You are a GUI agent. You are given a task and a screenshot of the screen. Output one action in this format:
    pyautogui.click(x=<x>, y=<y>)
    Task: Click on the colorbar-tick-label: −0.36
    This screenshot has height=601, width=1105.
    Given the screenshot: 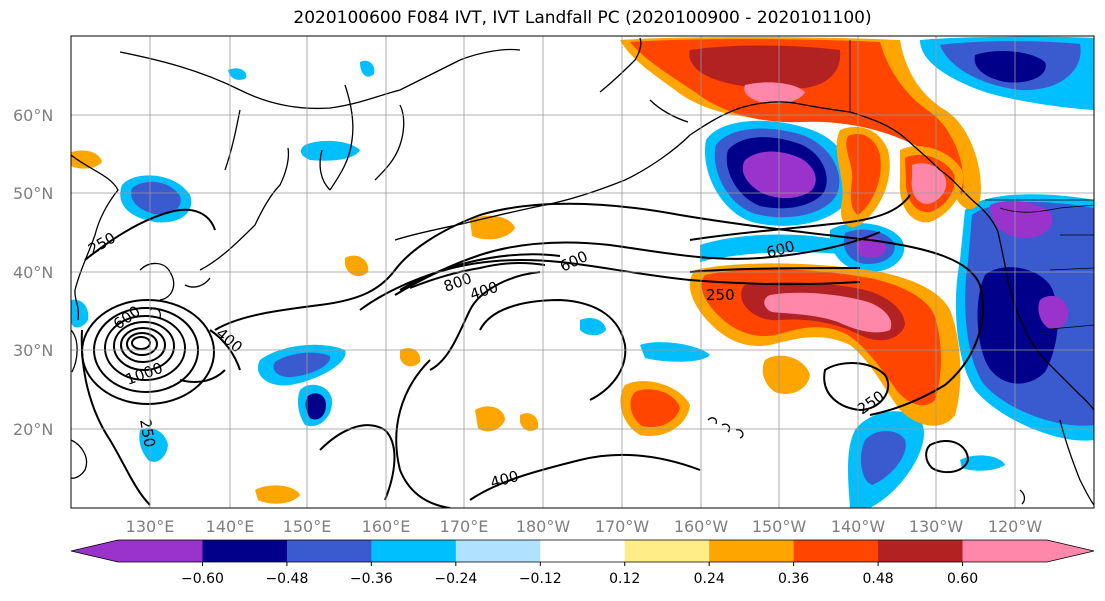 What is the action you would take?
    pyautogui.click(x=371, y=579)
    